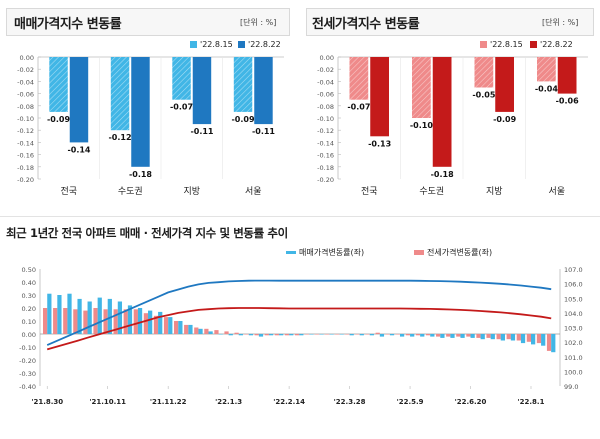  Describe the element at coordinates (573, 343) in the screenshot. I see `trend-ytick-right-label: 102.0` at that location.